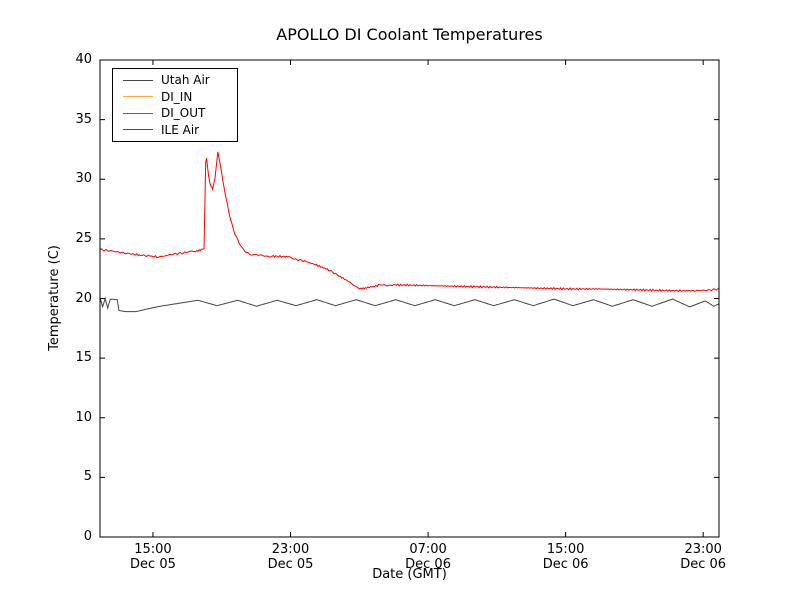 This screenshot has height=600, width=800. I want to click on series-line-utah-air, so click(409, 304).